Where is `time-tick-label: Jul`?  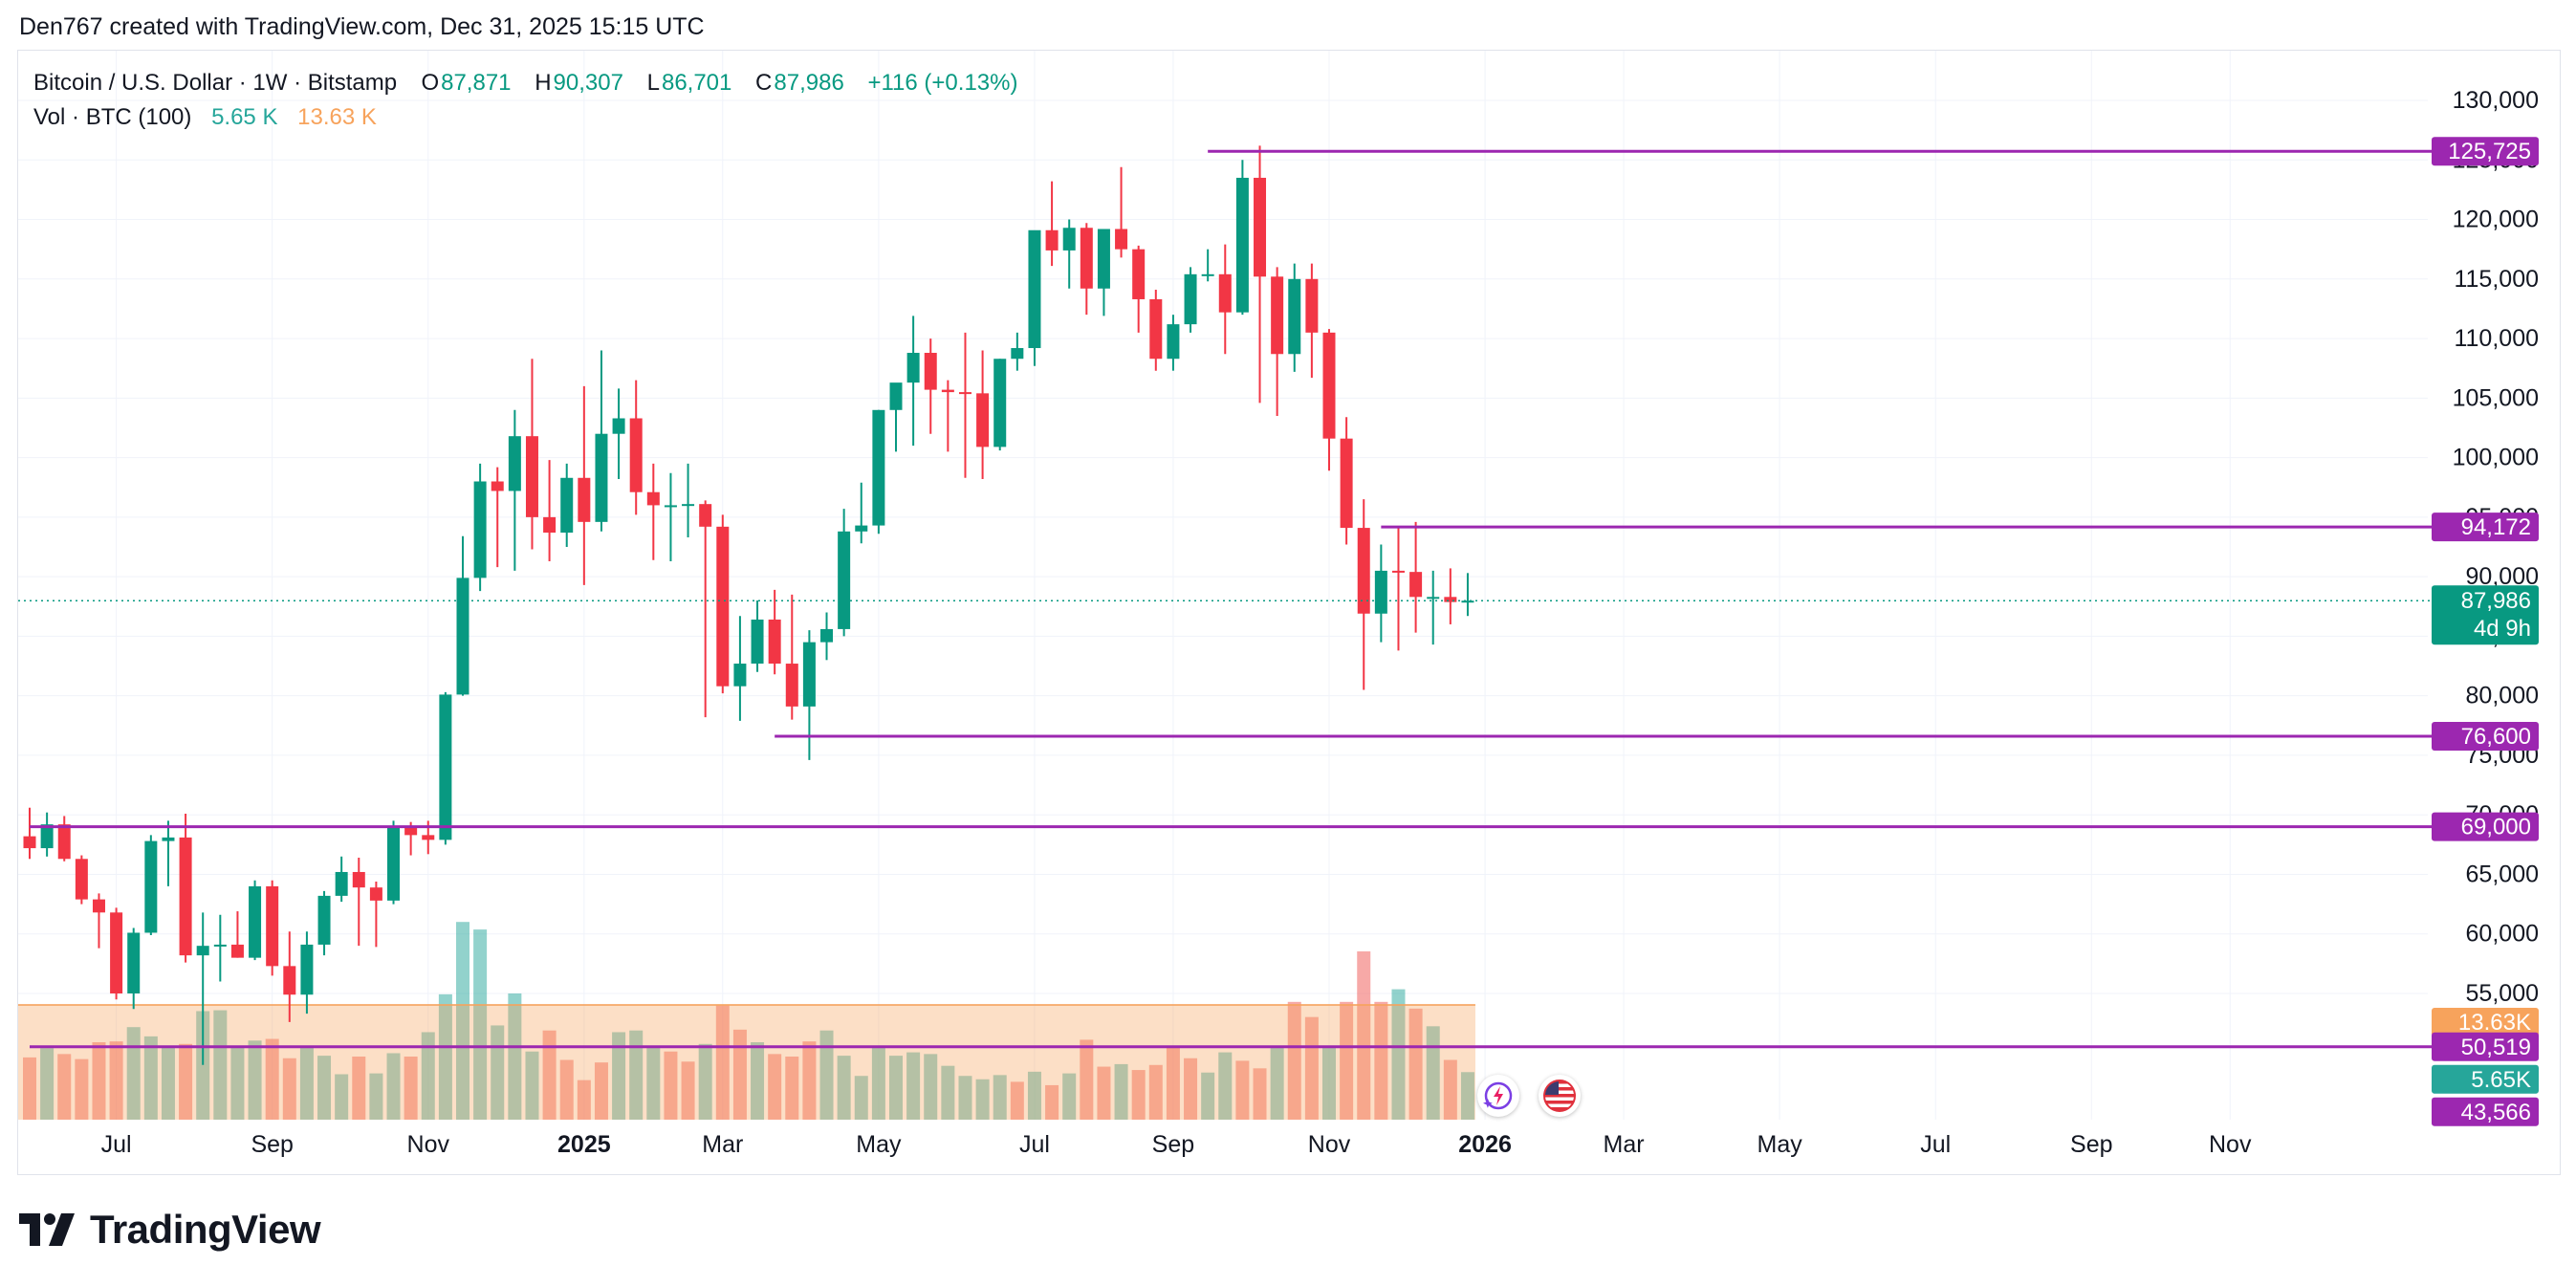
time-tick-label: Jul is located at coordinates (1034, 1145).